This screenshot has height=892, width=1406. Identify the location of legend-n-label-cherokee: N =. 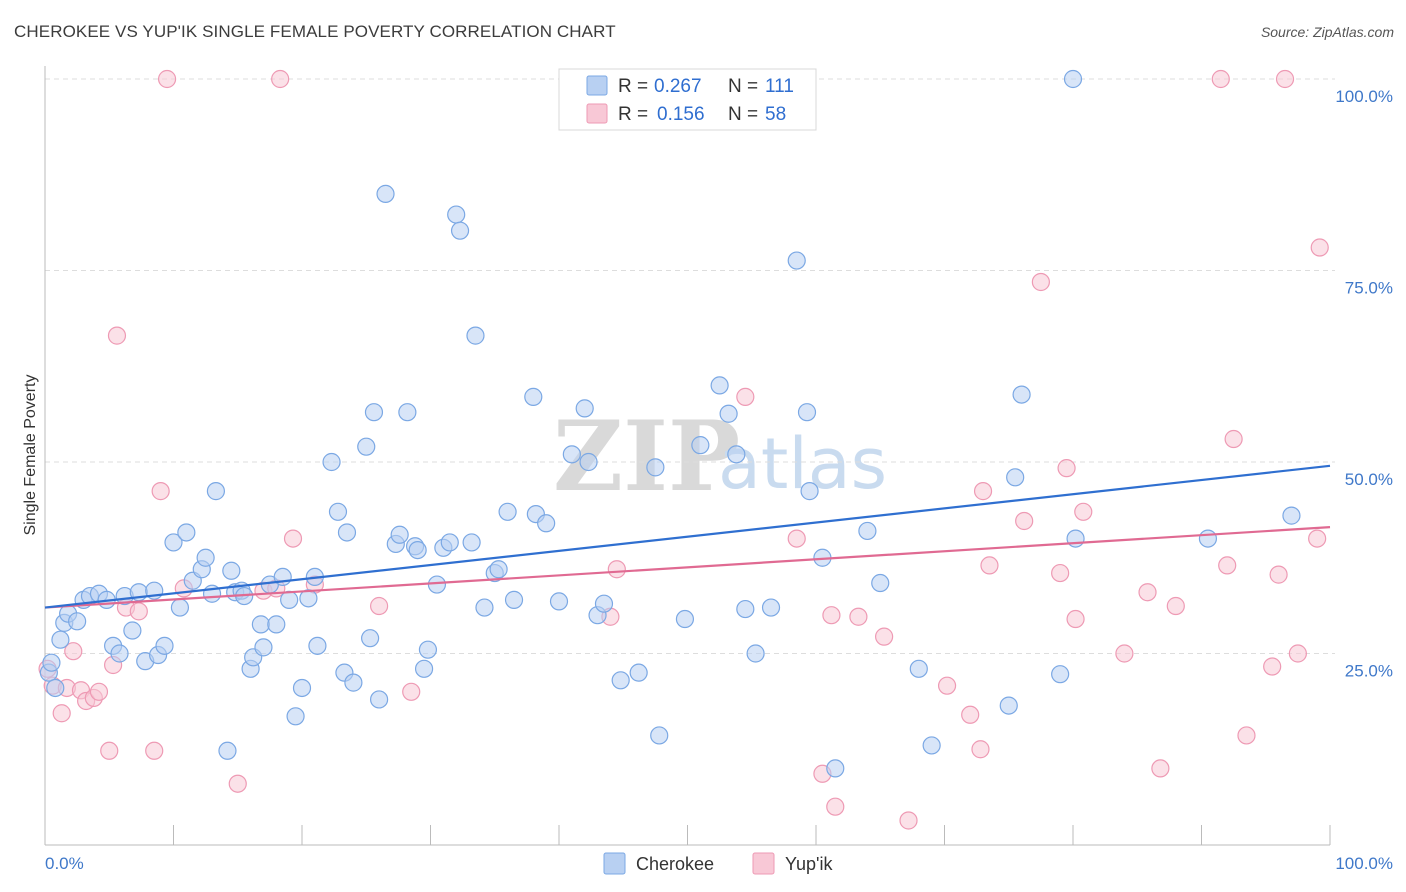
(743, 86).